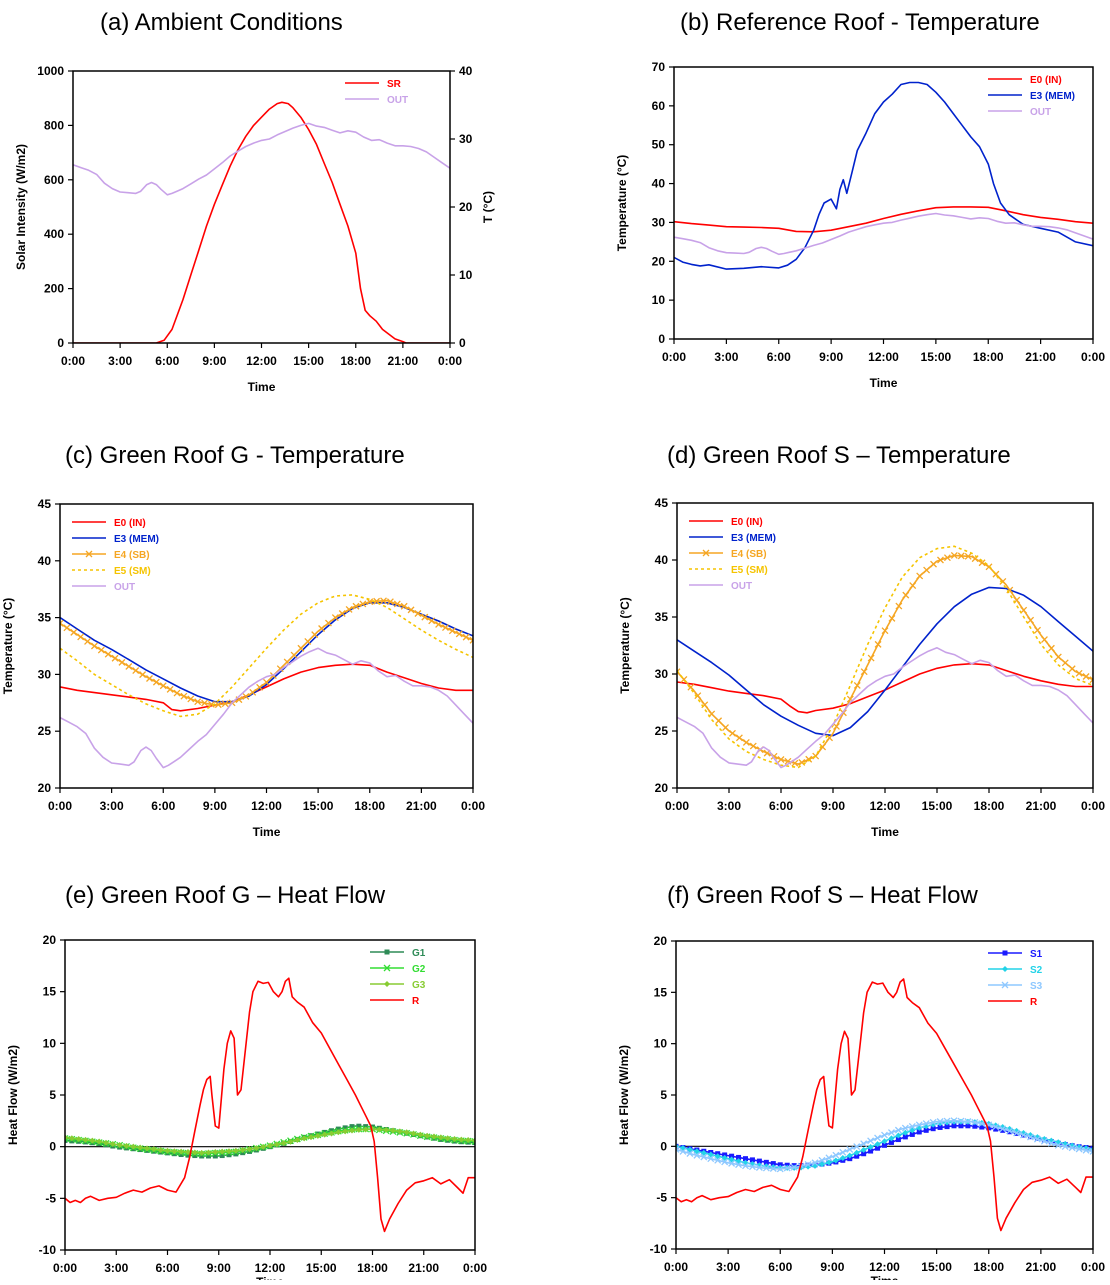  What do you see at coordinates (662, 731) in the screenshot?
I see `y-tick-label: 25` at bounding box center [662, 731].